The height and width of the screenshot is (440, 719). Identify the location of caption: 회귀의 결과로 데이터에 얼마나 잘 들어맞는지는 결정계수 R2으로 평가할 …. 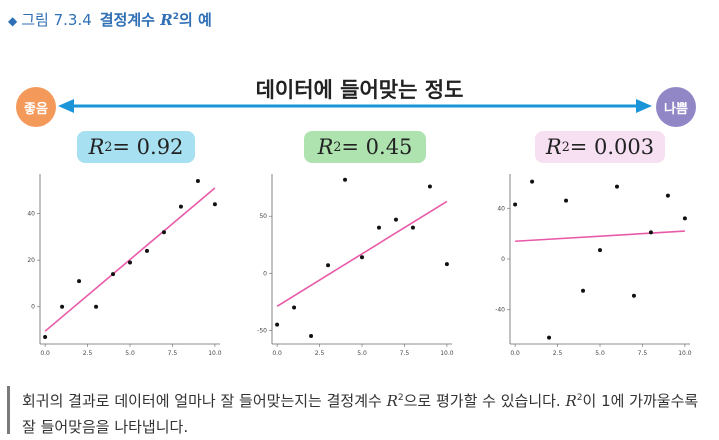
(368, 414).